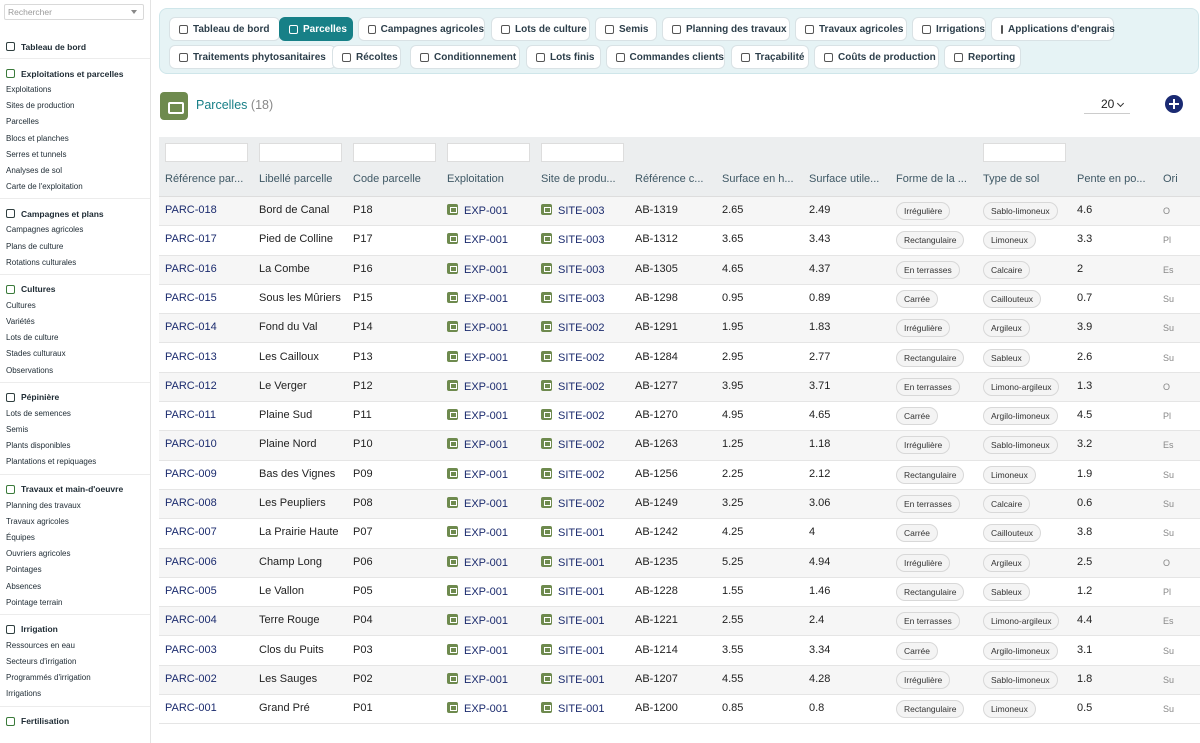  What do you see at coordinates (665, 57) in the screenshot?
I see `tab-14: Commandes clients` at bounding box center [665, 57].